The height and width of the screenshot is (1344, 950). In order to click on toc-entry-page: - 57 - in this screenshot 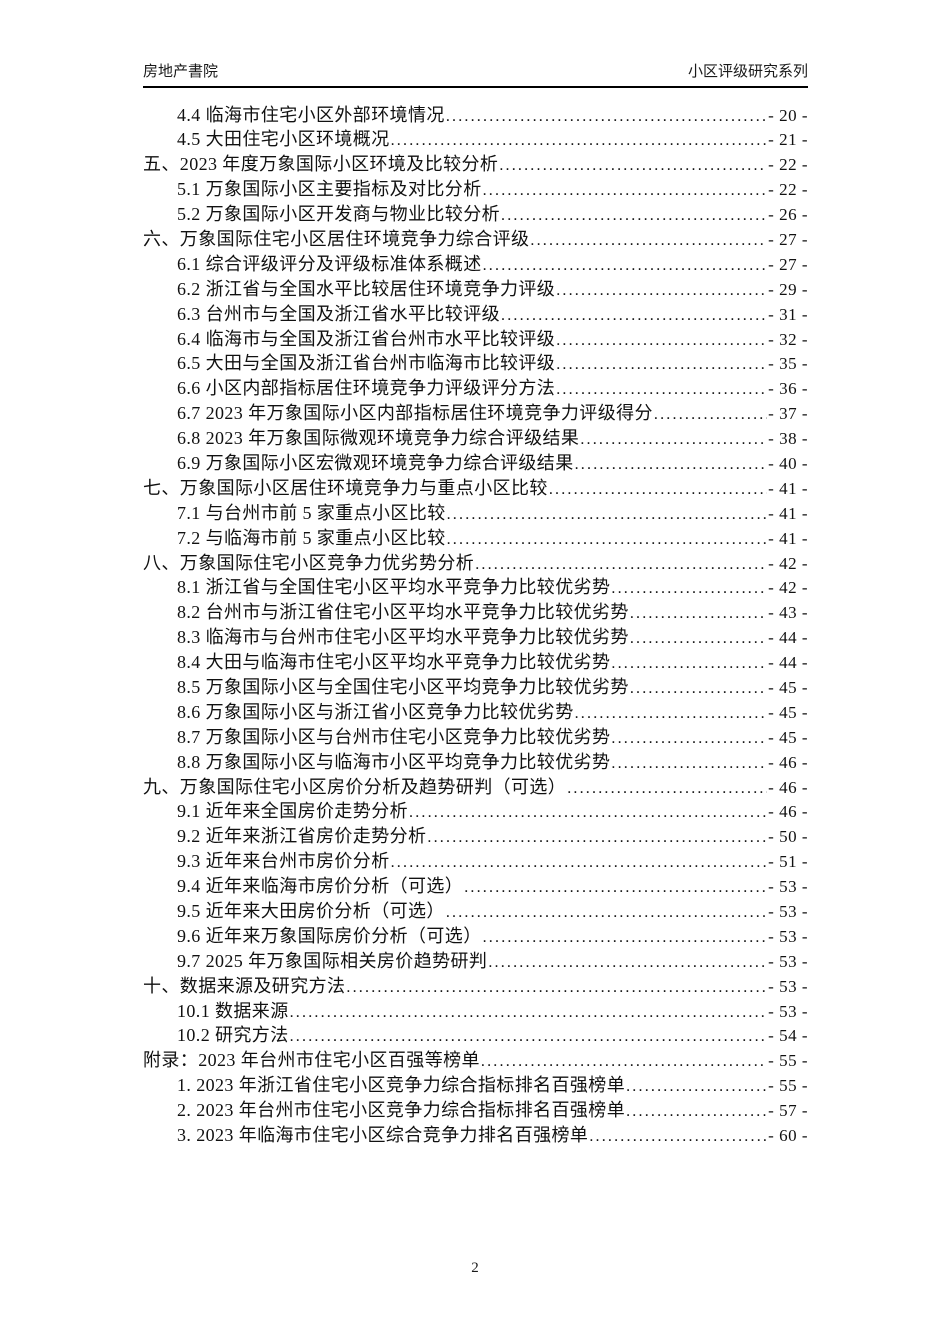, I will do `click(788, 1111)`.